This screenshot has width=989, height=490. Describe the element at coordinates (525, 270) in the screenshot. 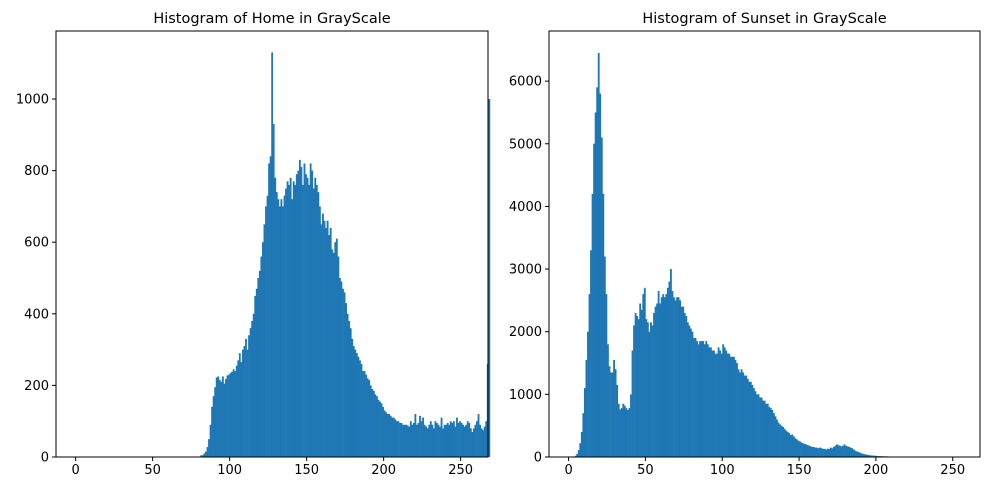

I see `y-tick-label: 3000` at that location.